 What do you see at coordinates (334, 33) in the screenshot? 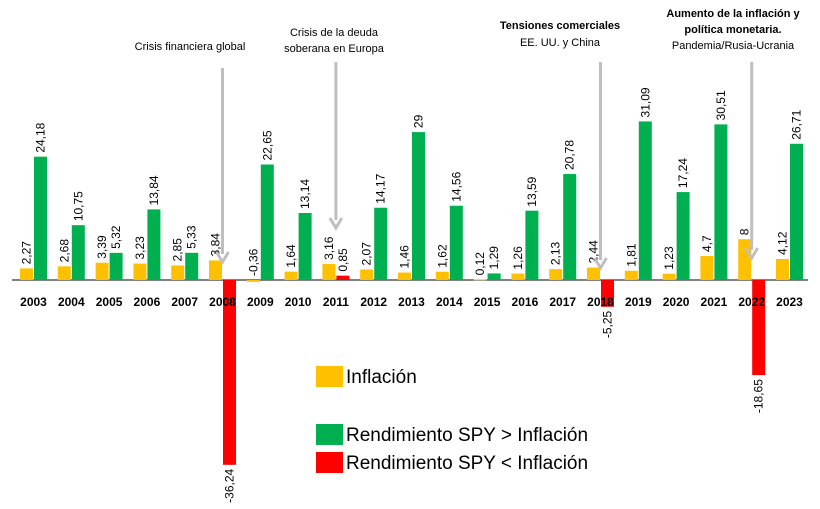
I see `annotation-2011-line-0: Crisis de la deuda` at bounding box center [334, 33].